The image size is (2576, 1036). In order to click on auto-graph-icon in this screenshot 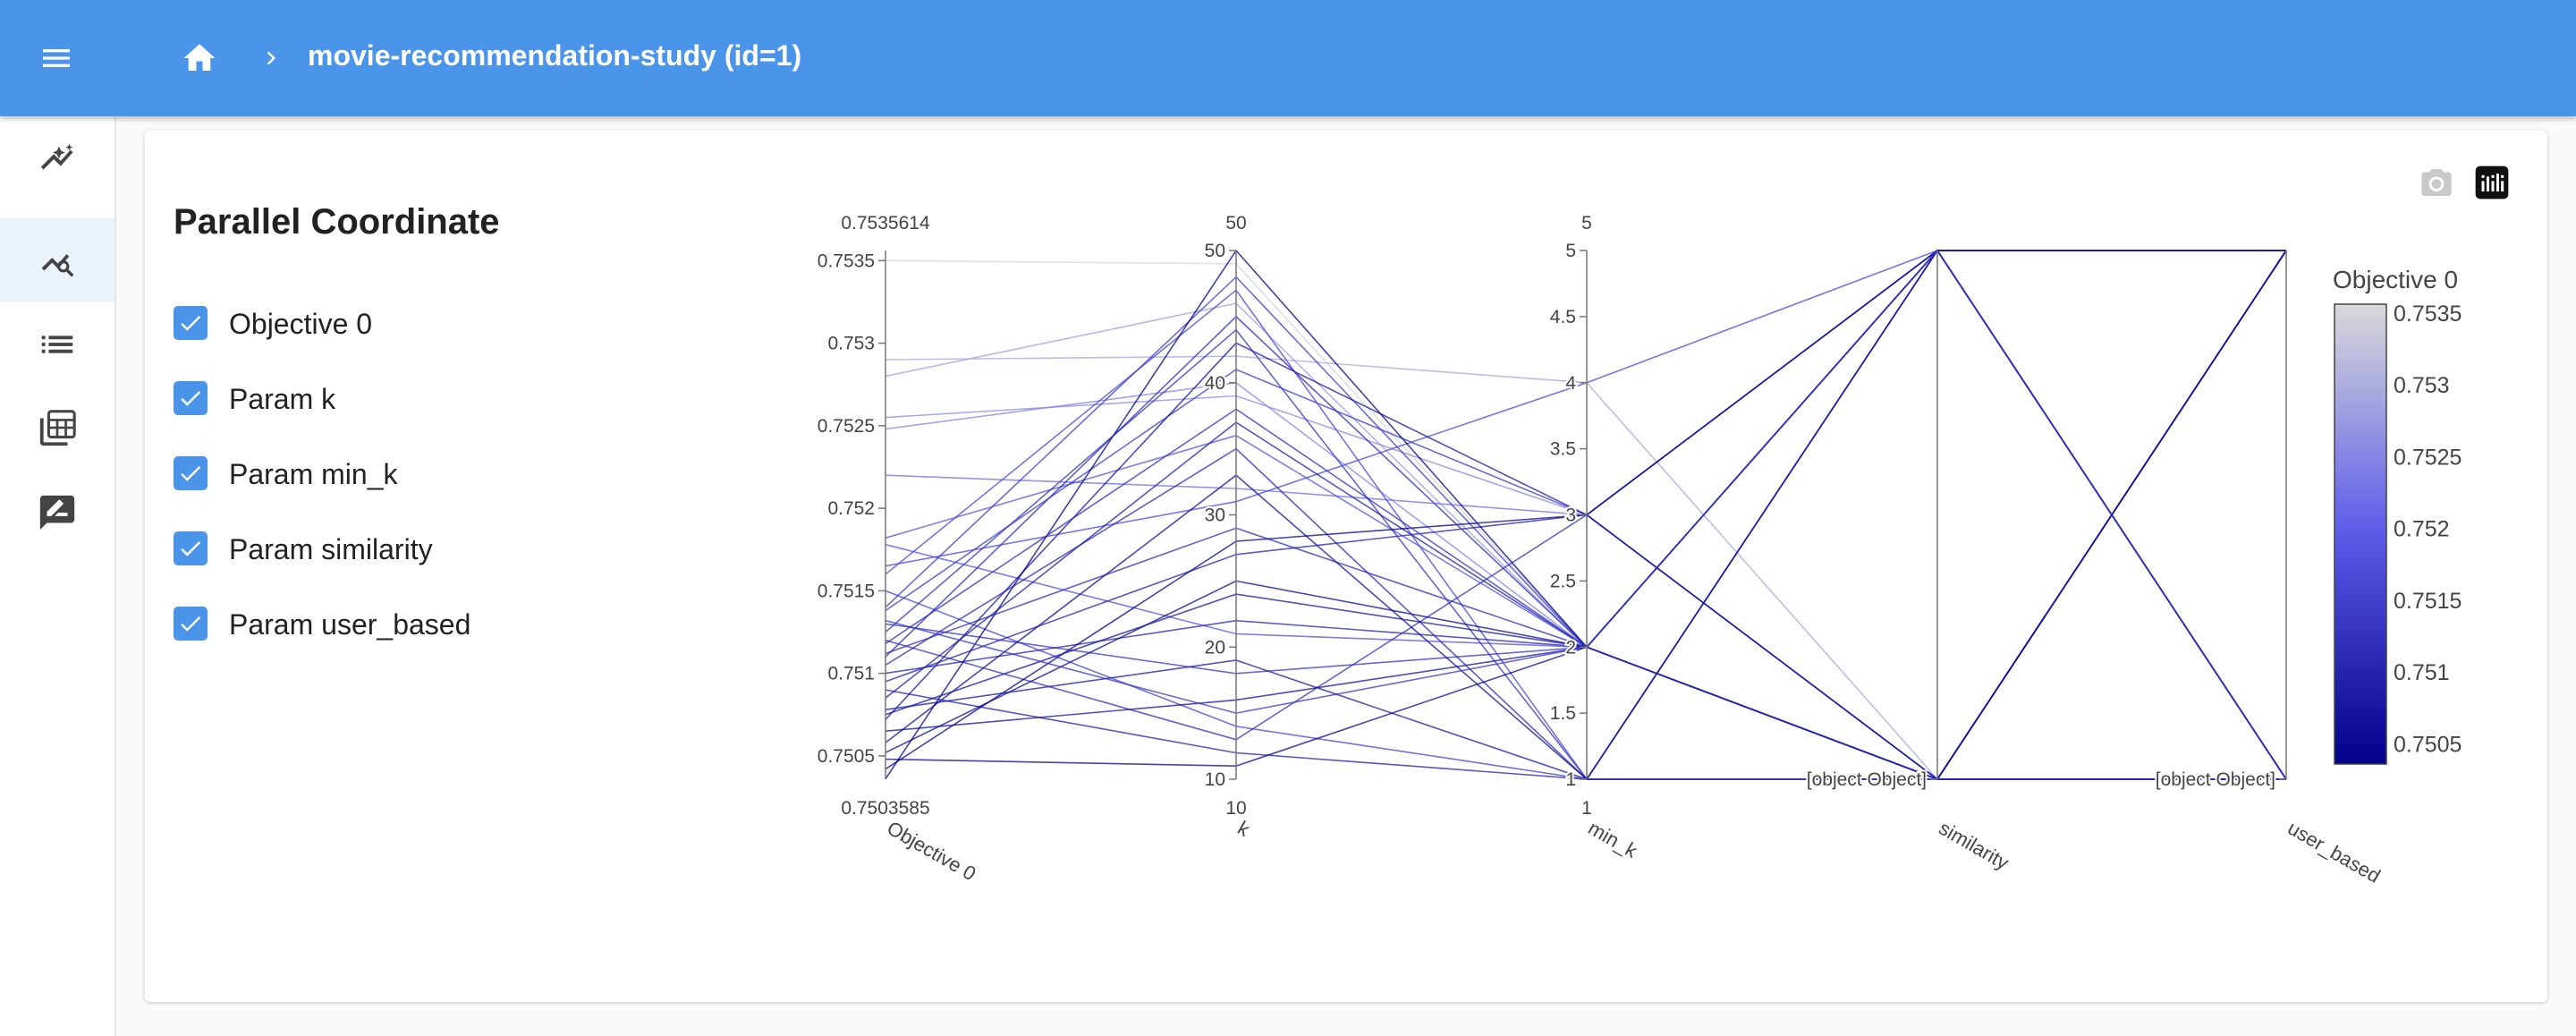, I will do `click(56, 156)`.